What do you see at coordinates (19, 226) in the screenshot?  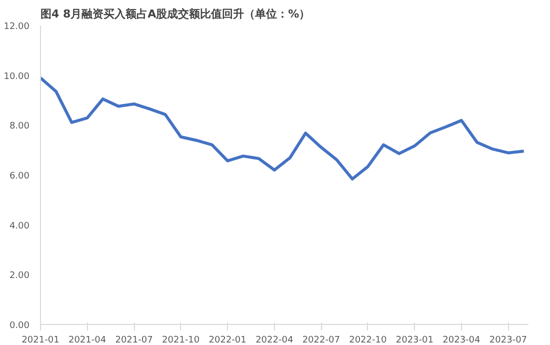 I see `y-tick-label: 4.00` at bounding box center [19, 226].